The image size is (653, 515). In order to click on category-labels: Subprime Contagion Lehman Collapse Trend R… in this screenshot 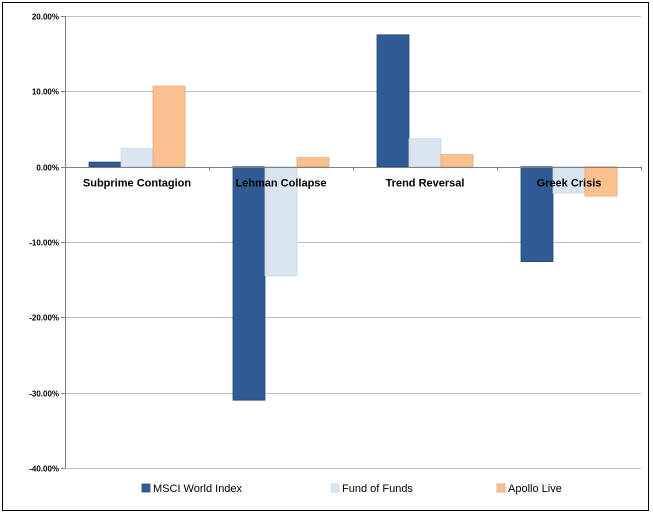, I will do `click(342, 184)`.